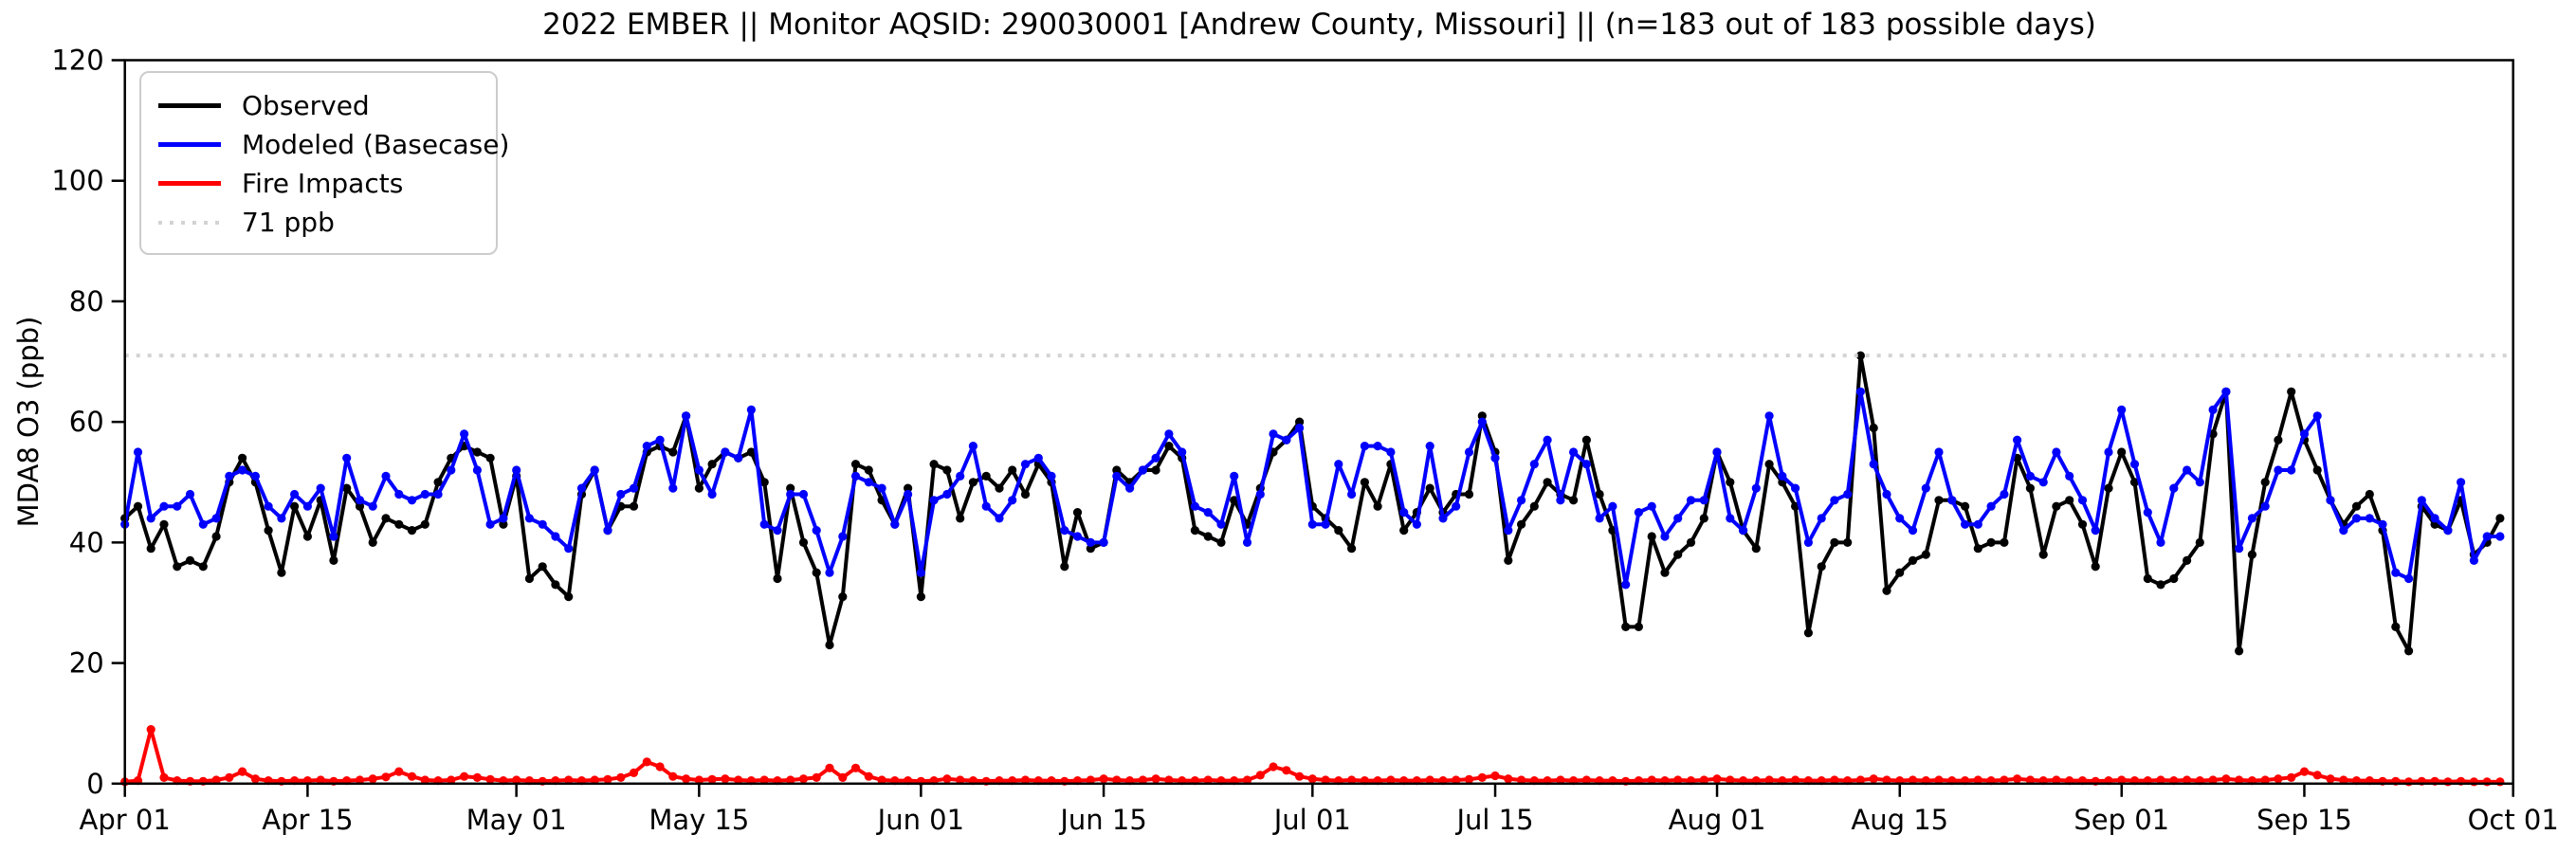 The width and height of the screenshot is (2576, 853). I want to click on fire-impacts-markers, so click(1312, 756).